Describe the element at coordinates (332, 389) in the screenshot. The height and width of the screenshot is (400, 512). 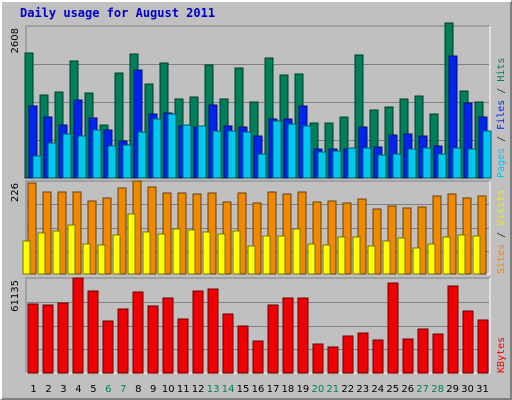
I see `x-tick-label-day-21: 21` at that location.